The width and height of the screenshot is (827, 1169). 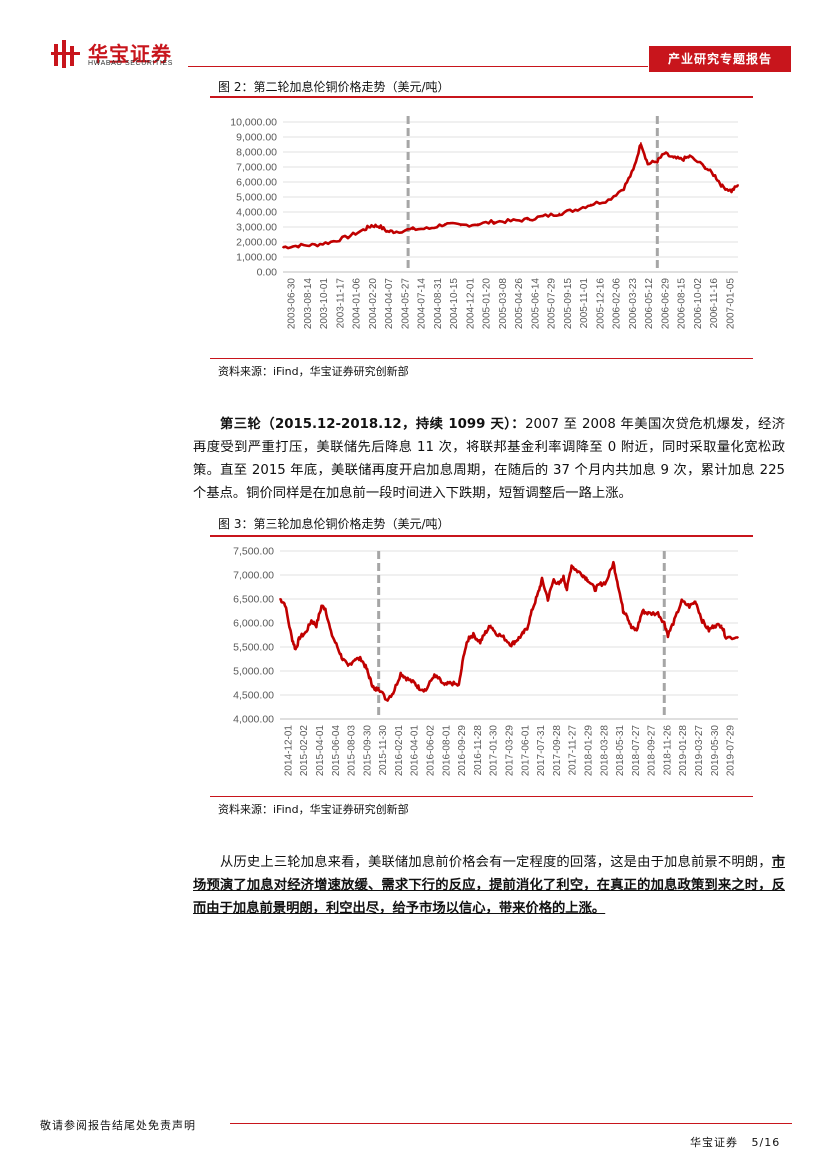 I want to click on y-tick-label: 4,500.00, so click(x=253, y=696).